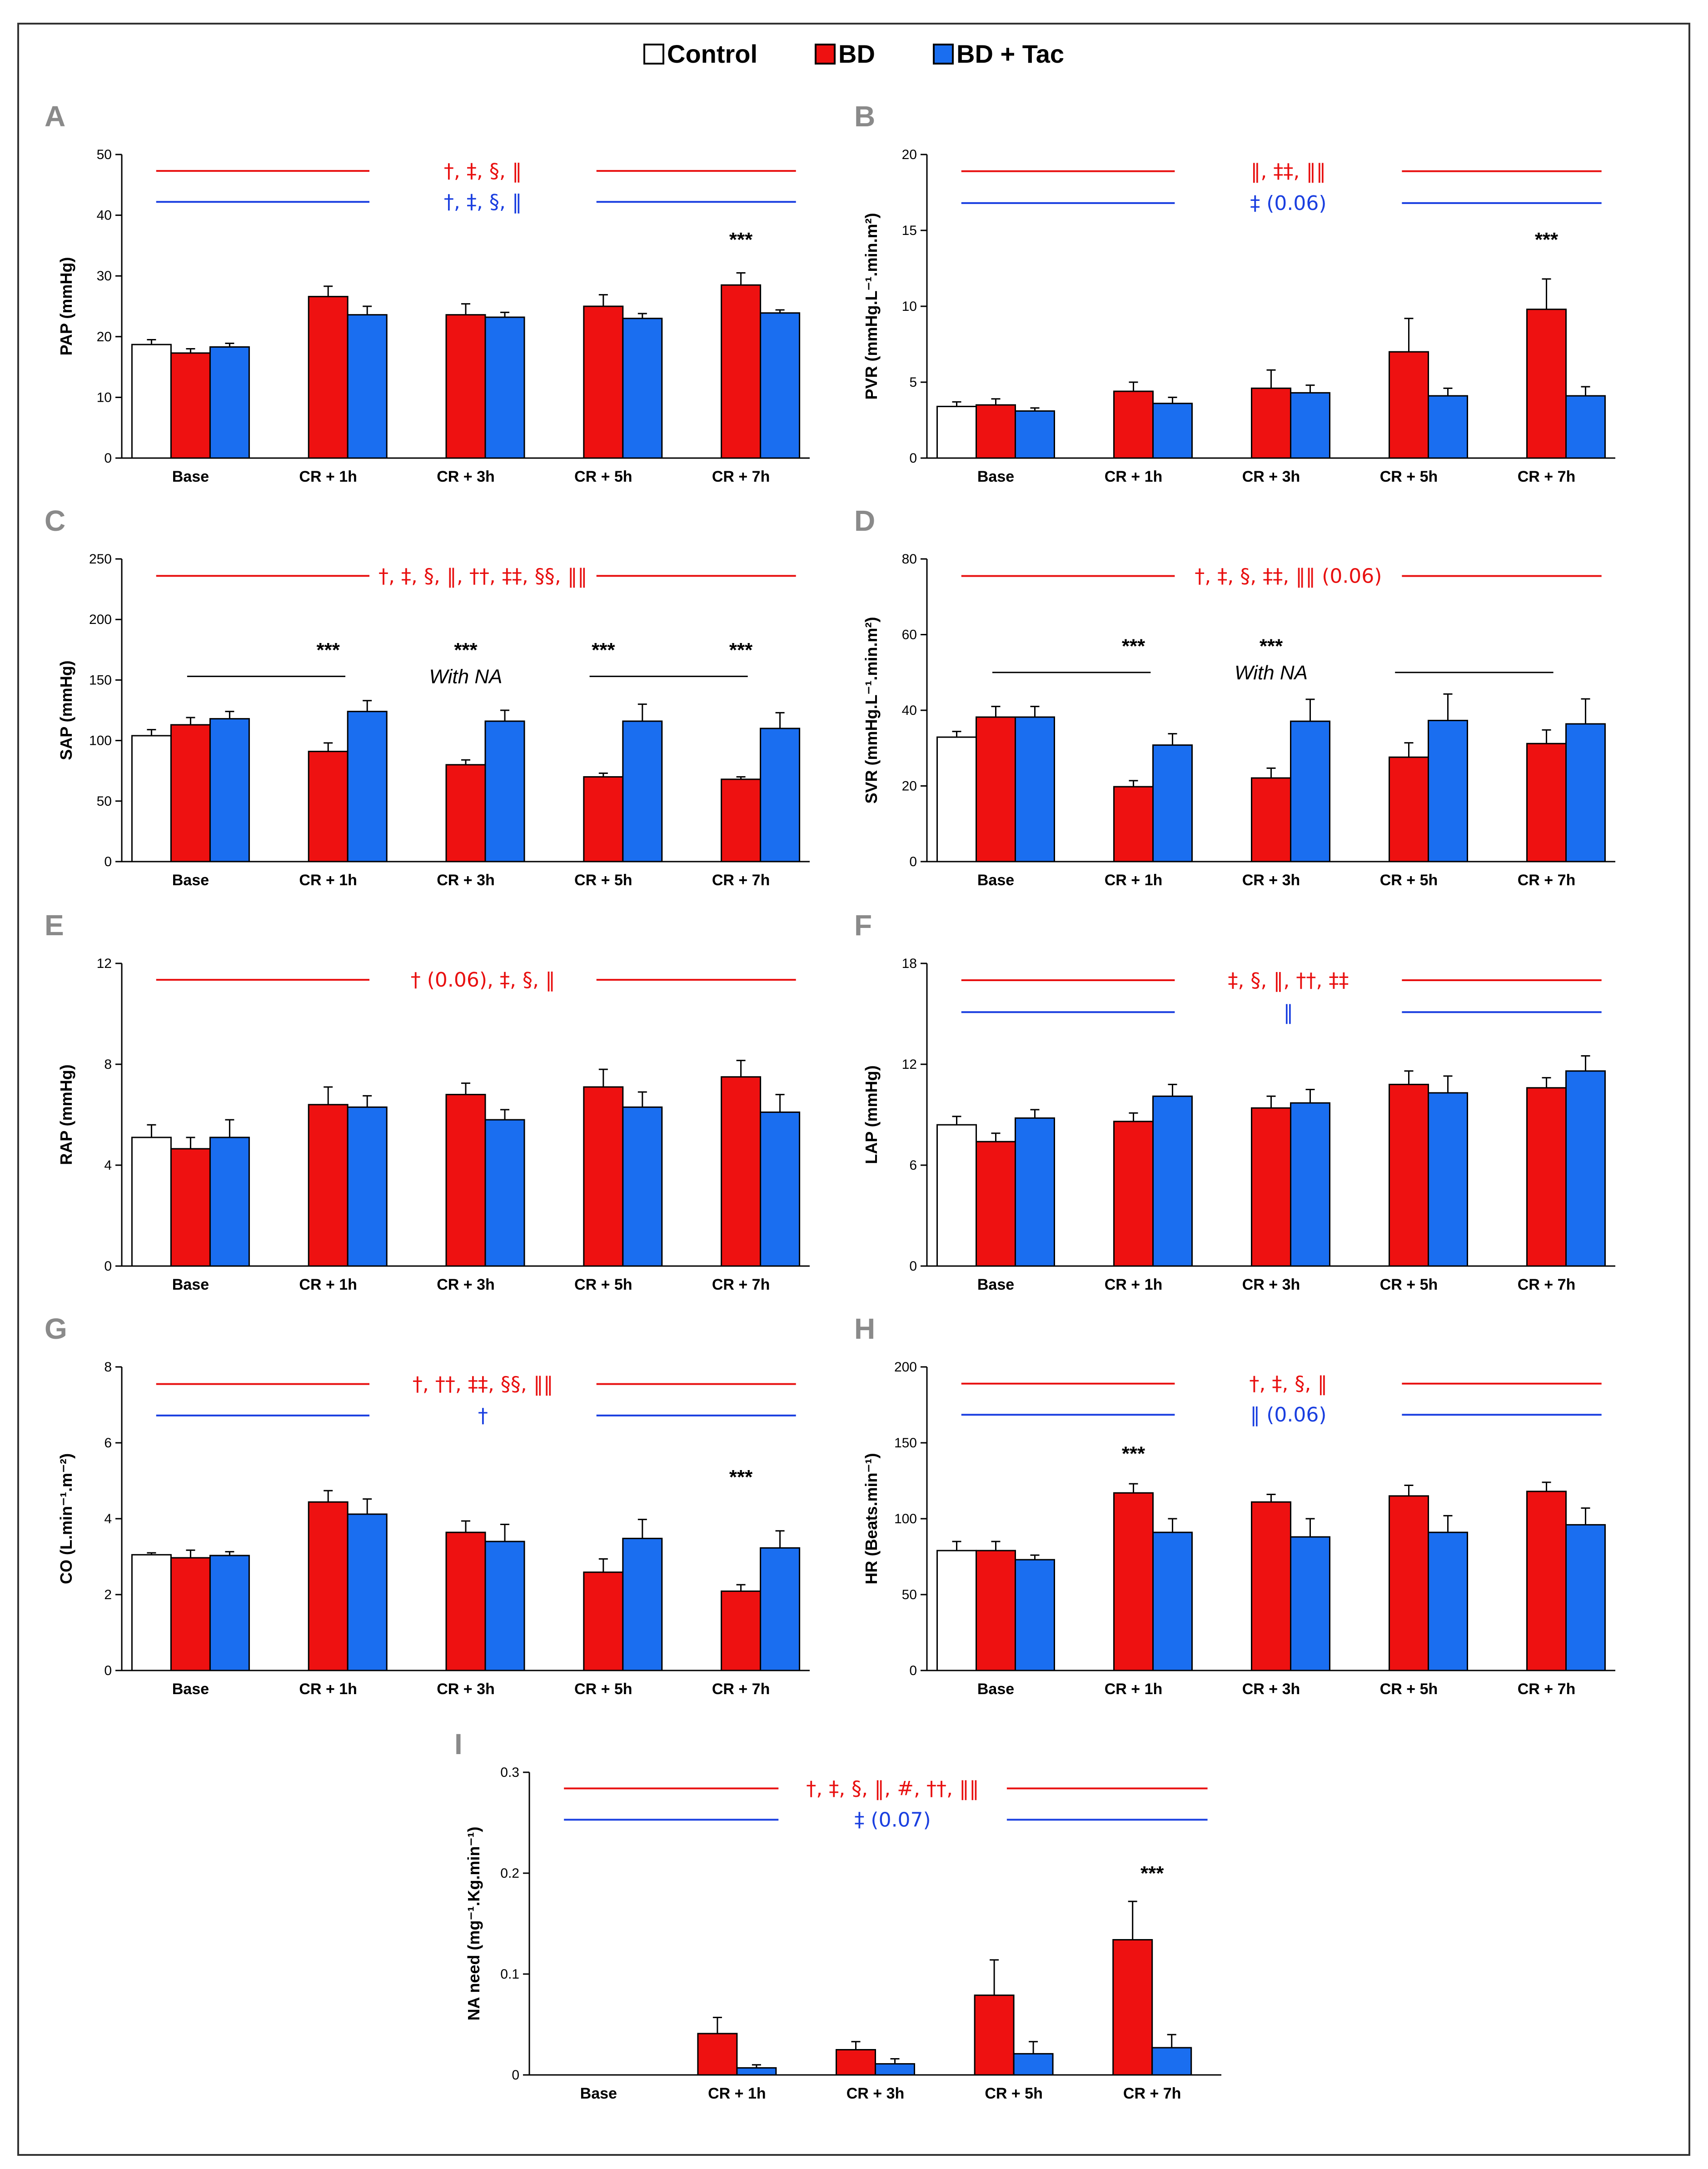 This screenshot has height=2169, width=1708. I want to click on y-axis-title: LAP (mmHg), so click(872, 1115).